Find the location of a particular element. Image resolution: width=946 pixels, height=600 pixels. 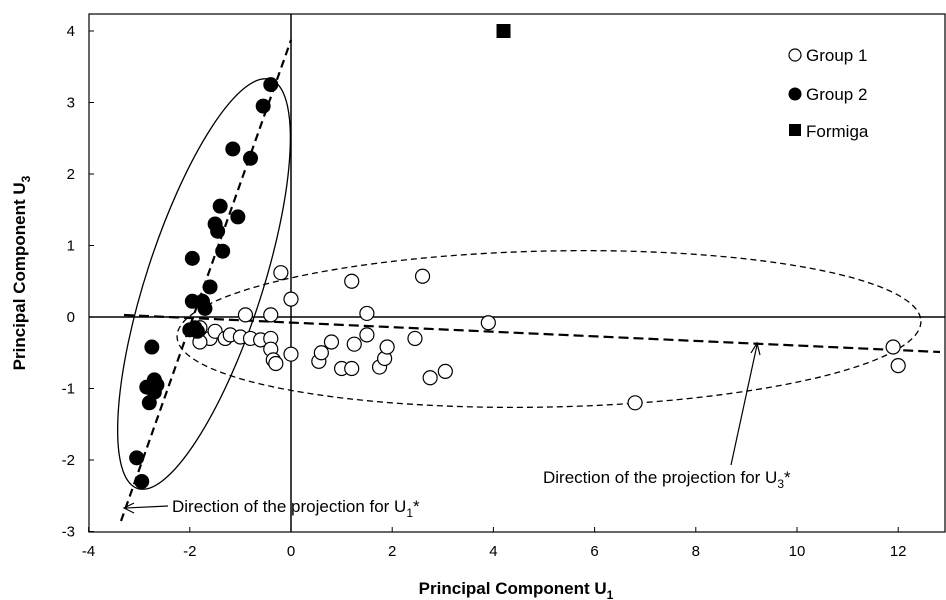

y-tick-label: -3 is located at coordinates (68, 532).